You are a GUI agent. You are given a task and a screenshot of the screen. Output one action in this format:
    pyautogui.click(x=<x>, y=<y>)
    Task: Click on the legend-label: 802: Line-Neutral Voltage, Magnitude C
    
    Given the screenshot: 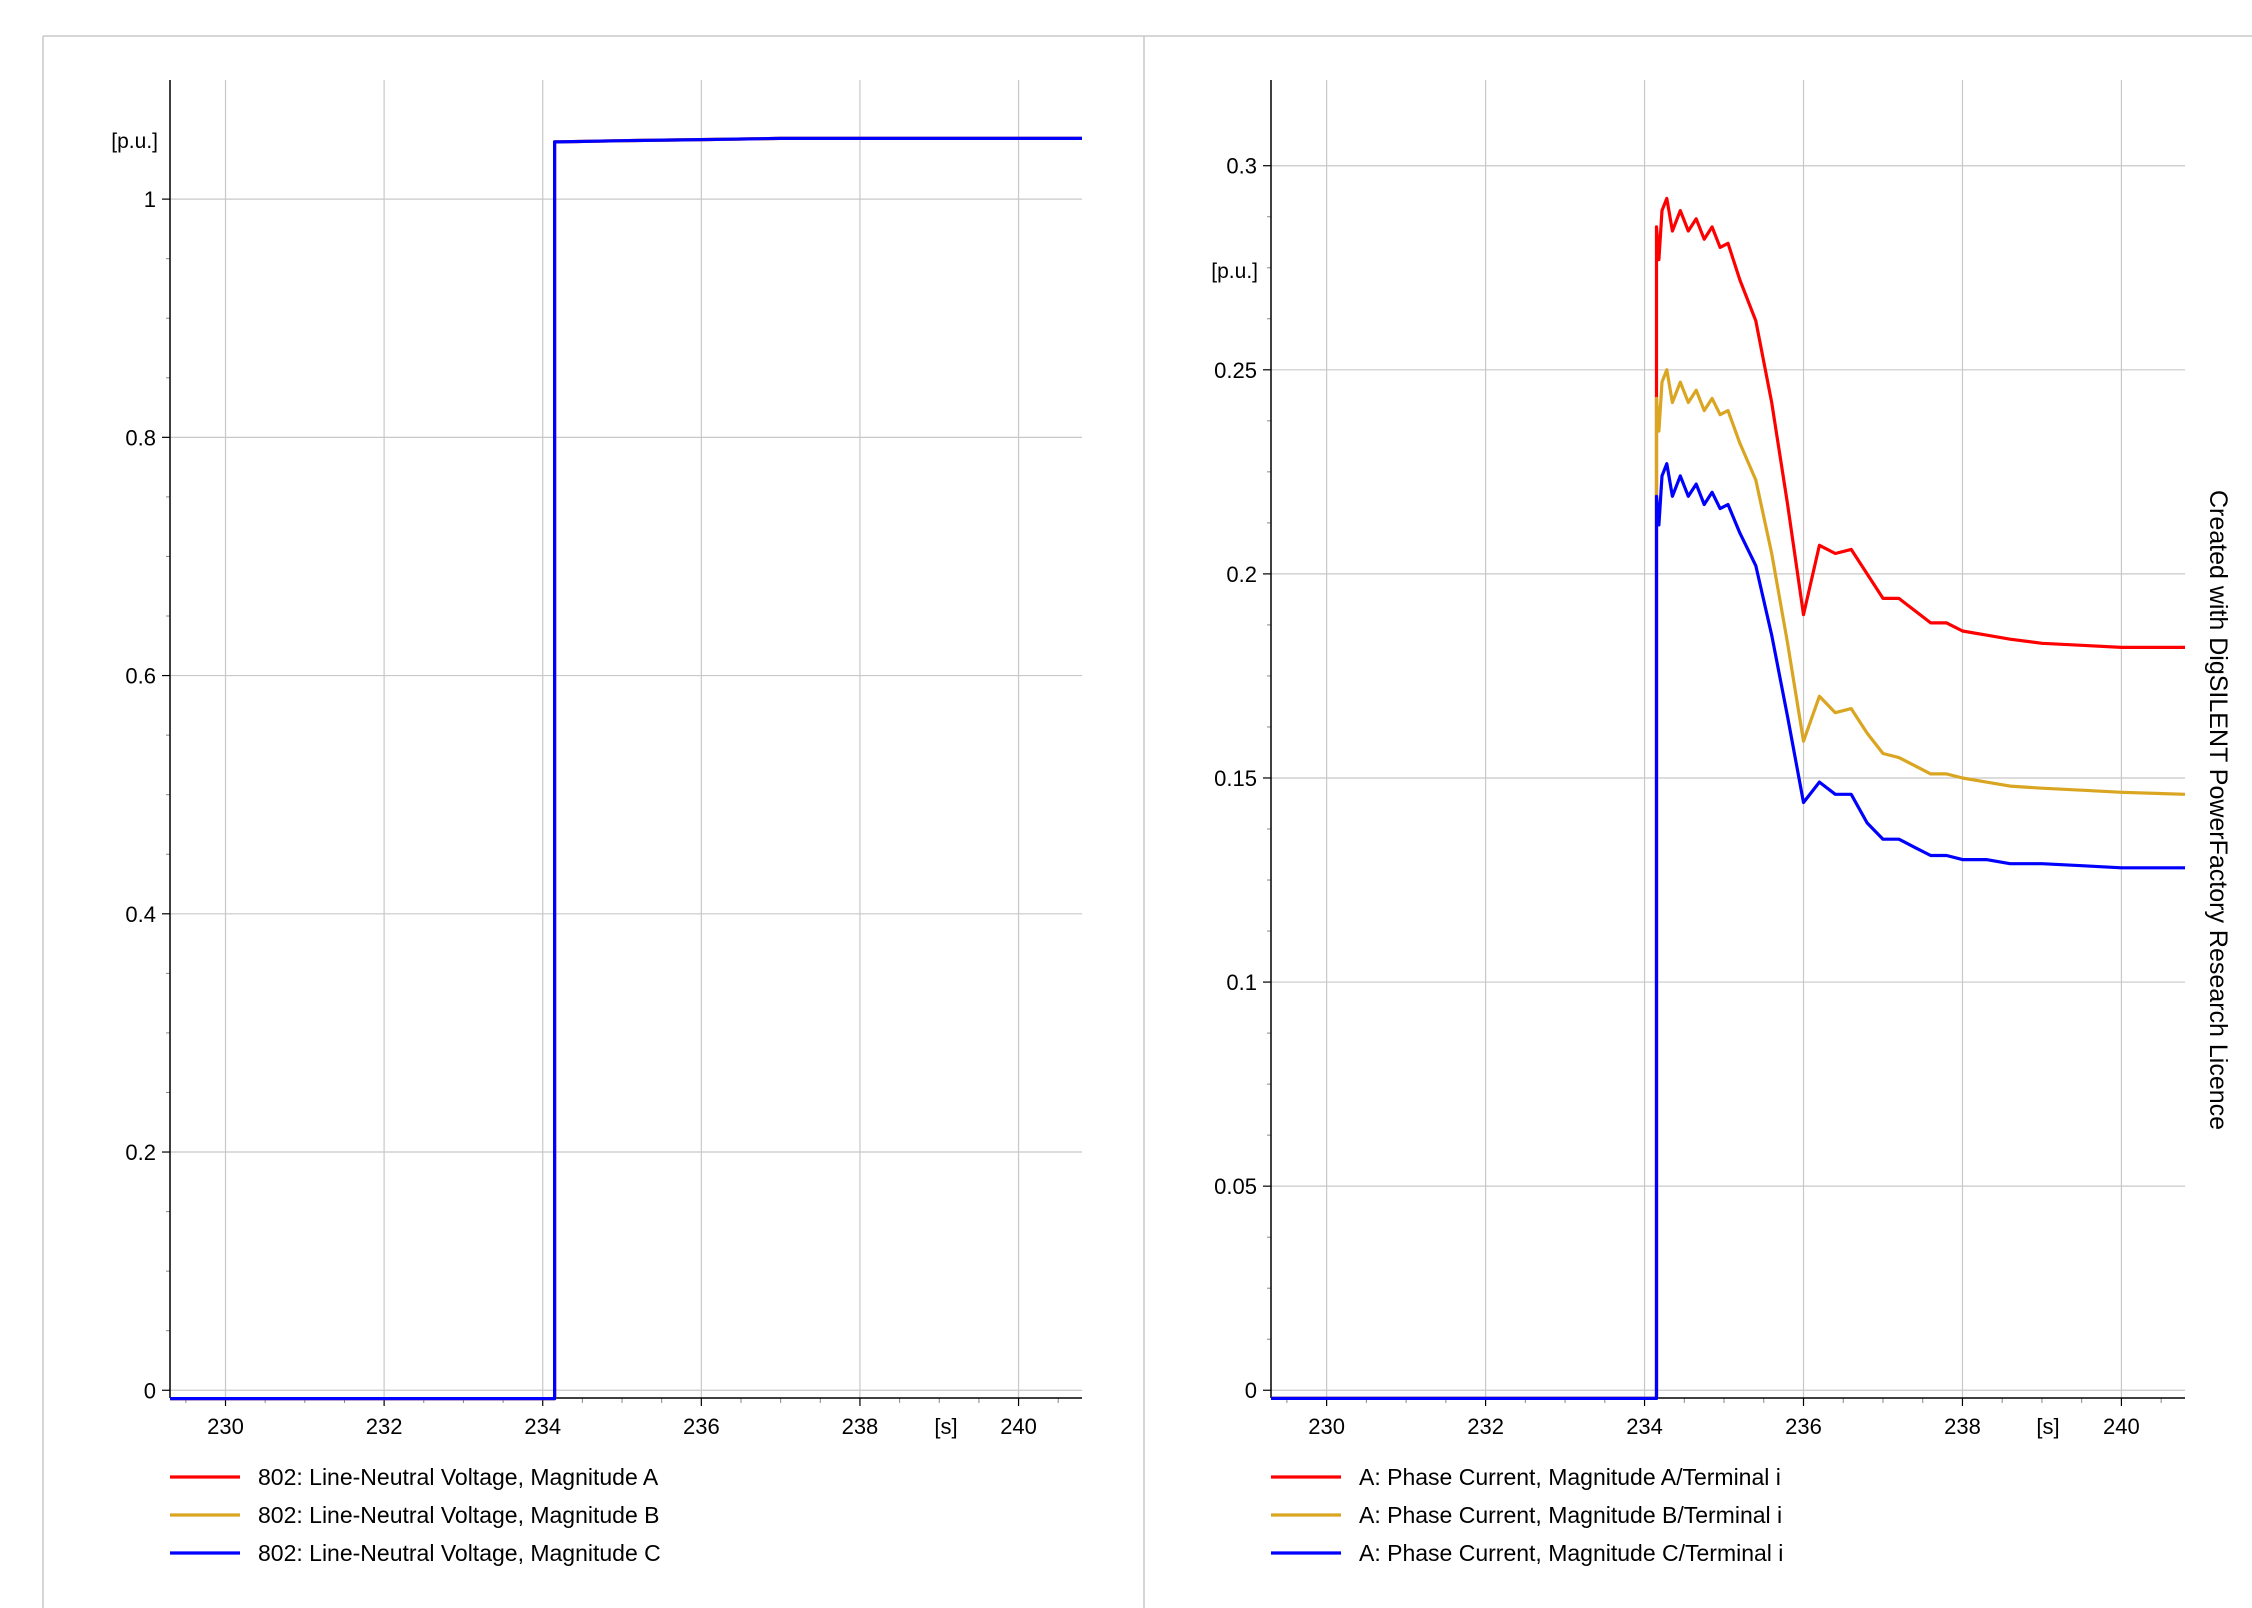 What is the action you would take?
    pyautogui.click(x=459, y=1553)
    